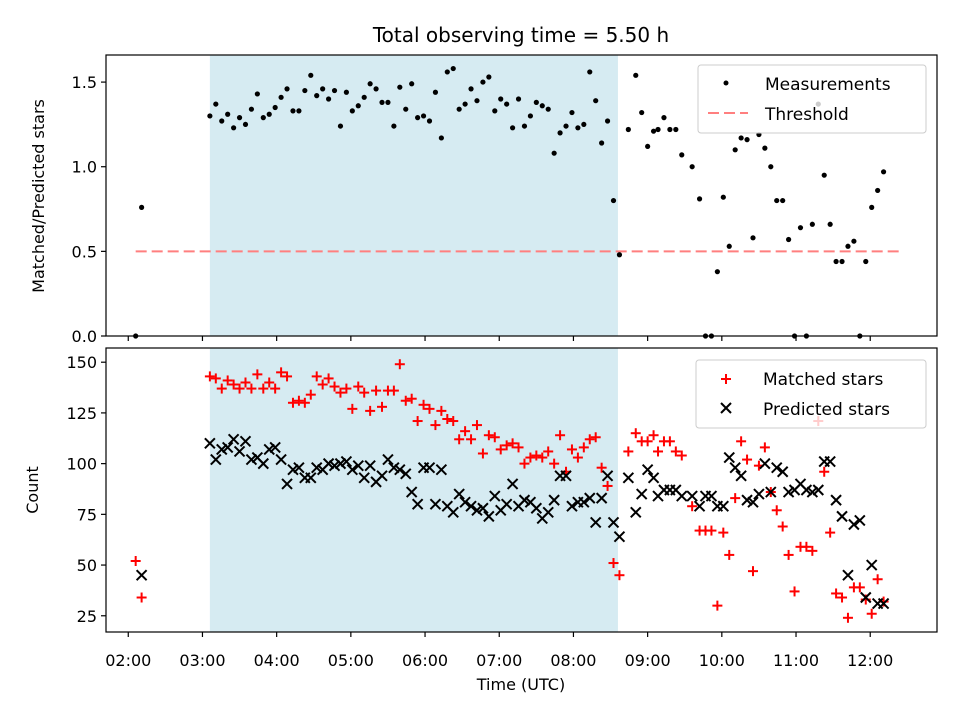  What do you see at coordinates (499, 338) in the screenshot?
I see `top-x-ticks` at bounding box center [499, 338].